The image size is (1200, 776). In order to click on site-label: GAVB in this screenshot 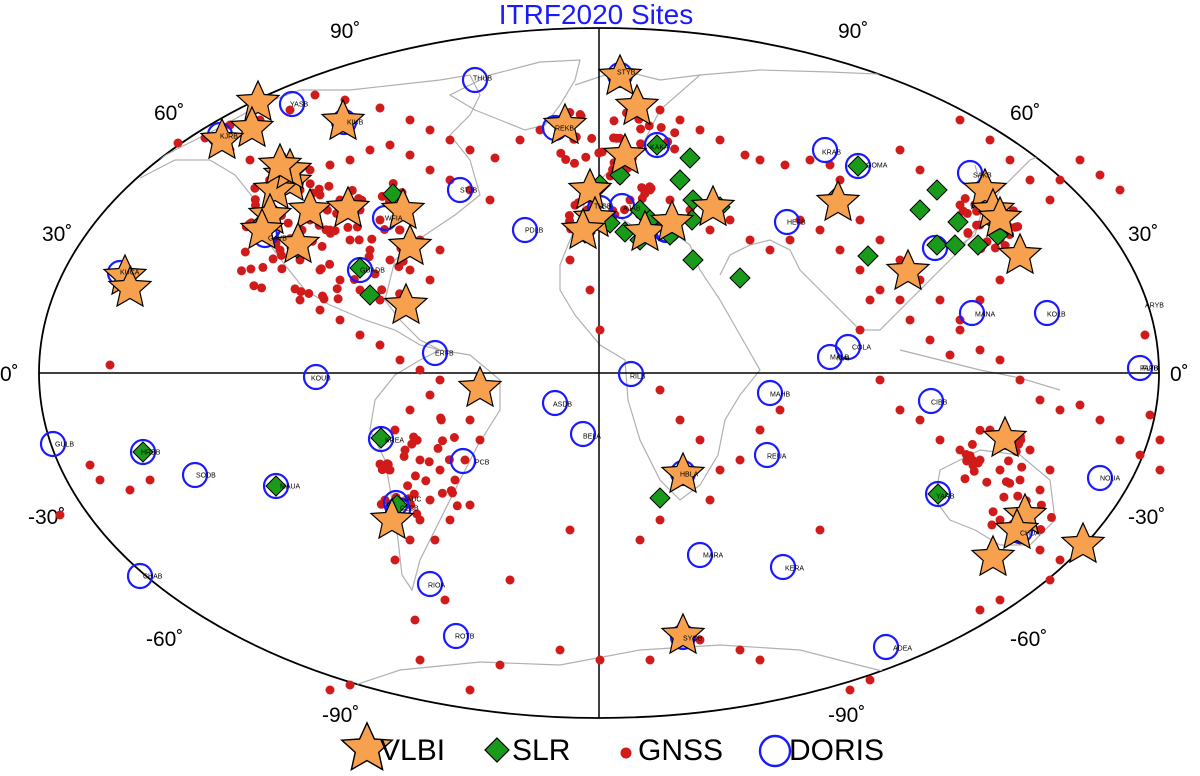, I will do `click(277, 239)`.